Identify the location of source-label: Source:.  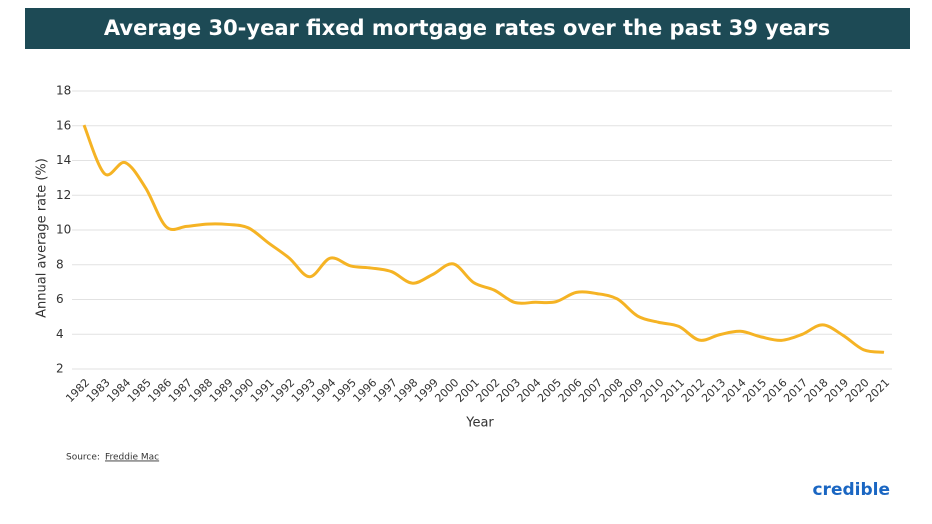
(83, 458).